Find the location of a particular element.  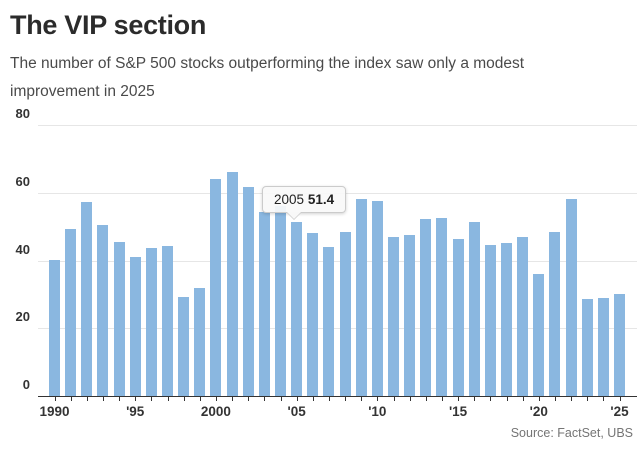

x-tick-1998 is located at coordinates (184, 399).